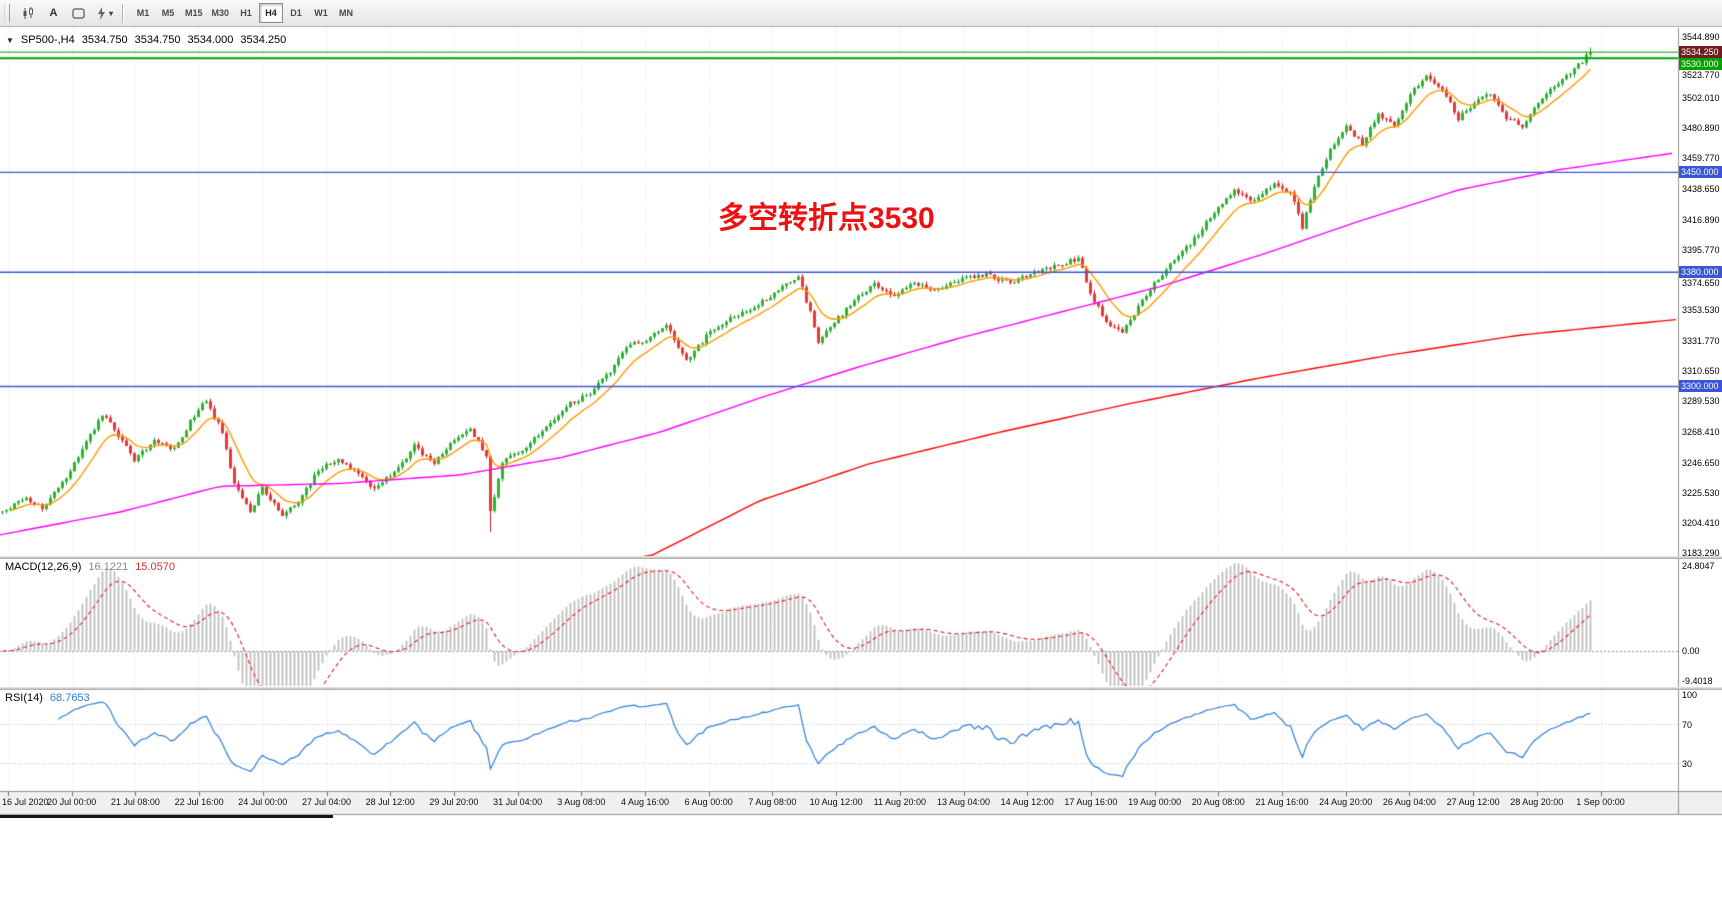 This screenshot has height=898, width=1722. What do you see at coordinates (645, 802) in the screenshot?
I see `time-axis-label: 4 Aug 16:00` at bounding box center [645, 802].